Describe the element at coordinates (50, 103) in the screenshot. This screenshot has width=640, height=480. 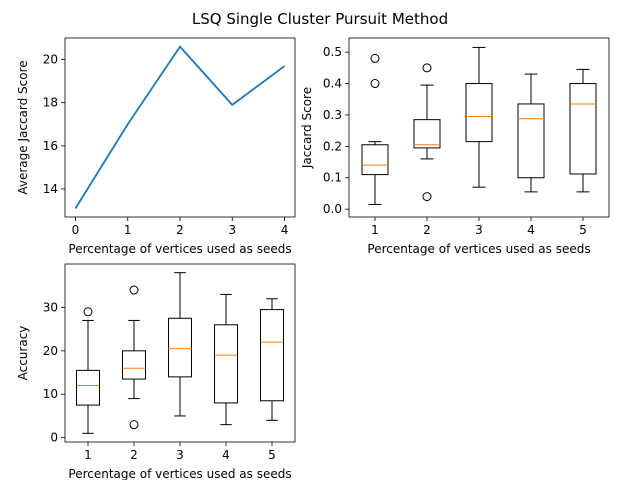
I see `y-tick-label: 18` at that location.